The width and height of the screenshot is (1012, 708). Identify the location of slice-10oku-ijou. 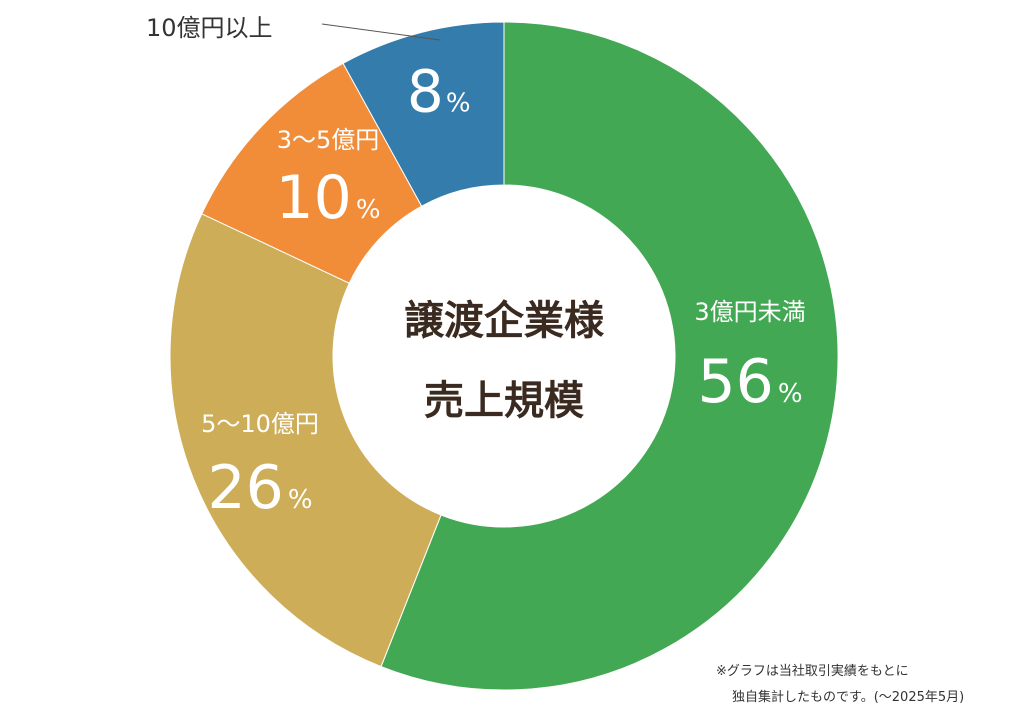
(423, 114).